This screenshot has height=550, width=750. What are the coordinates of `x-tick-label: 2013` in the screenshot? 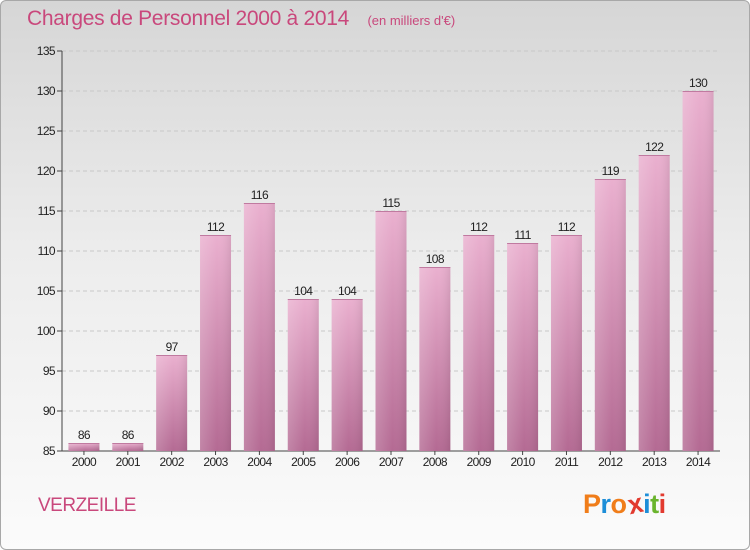 It's located at (654, 462).